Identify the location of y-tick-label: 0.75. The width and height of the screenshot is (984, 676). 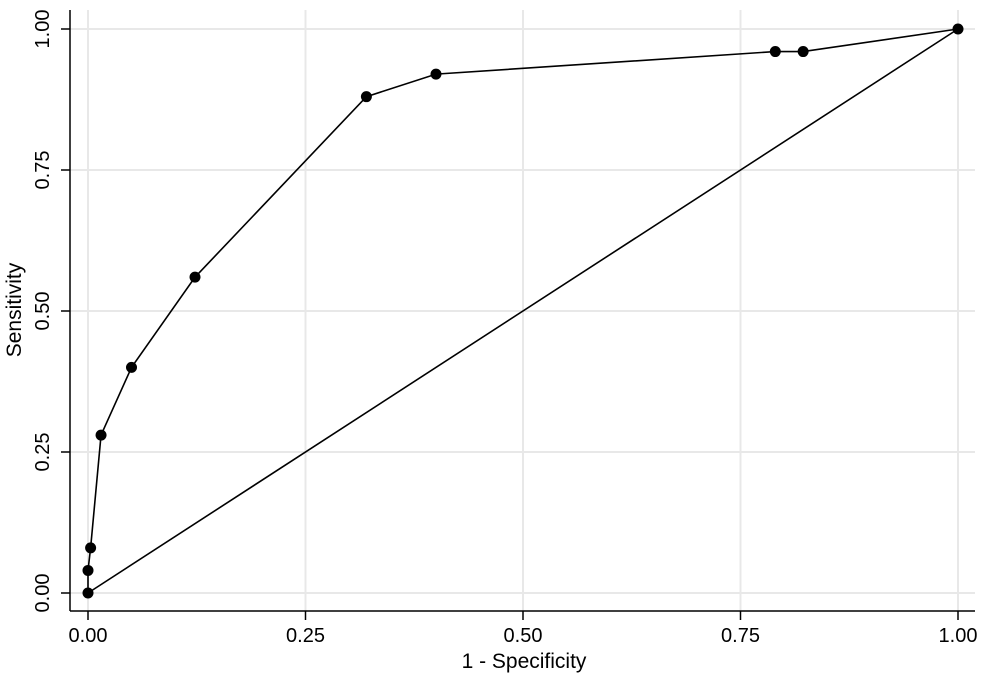
(43, 170).